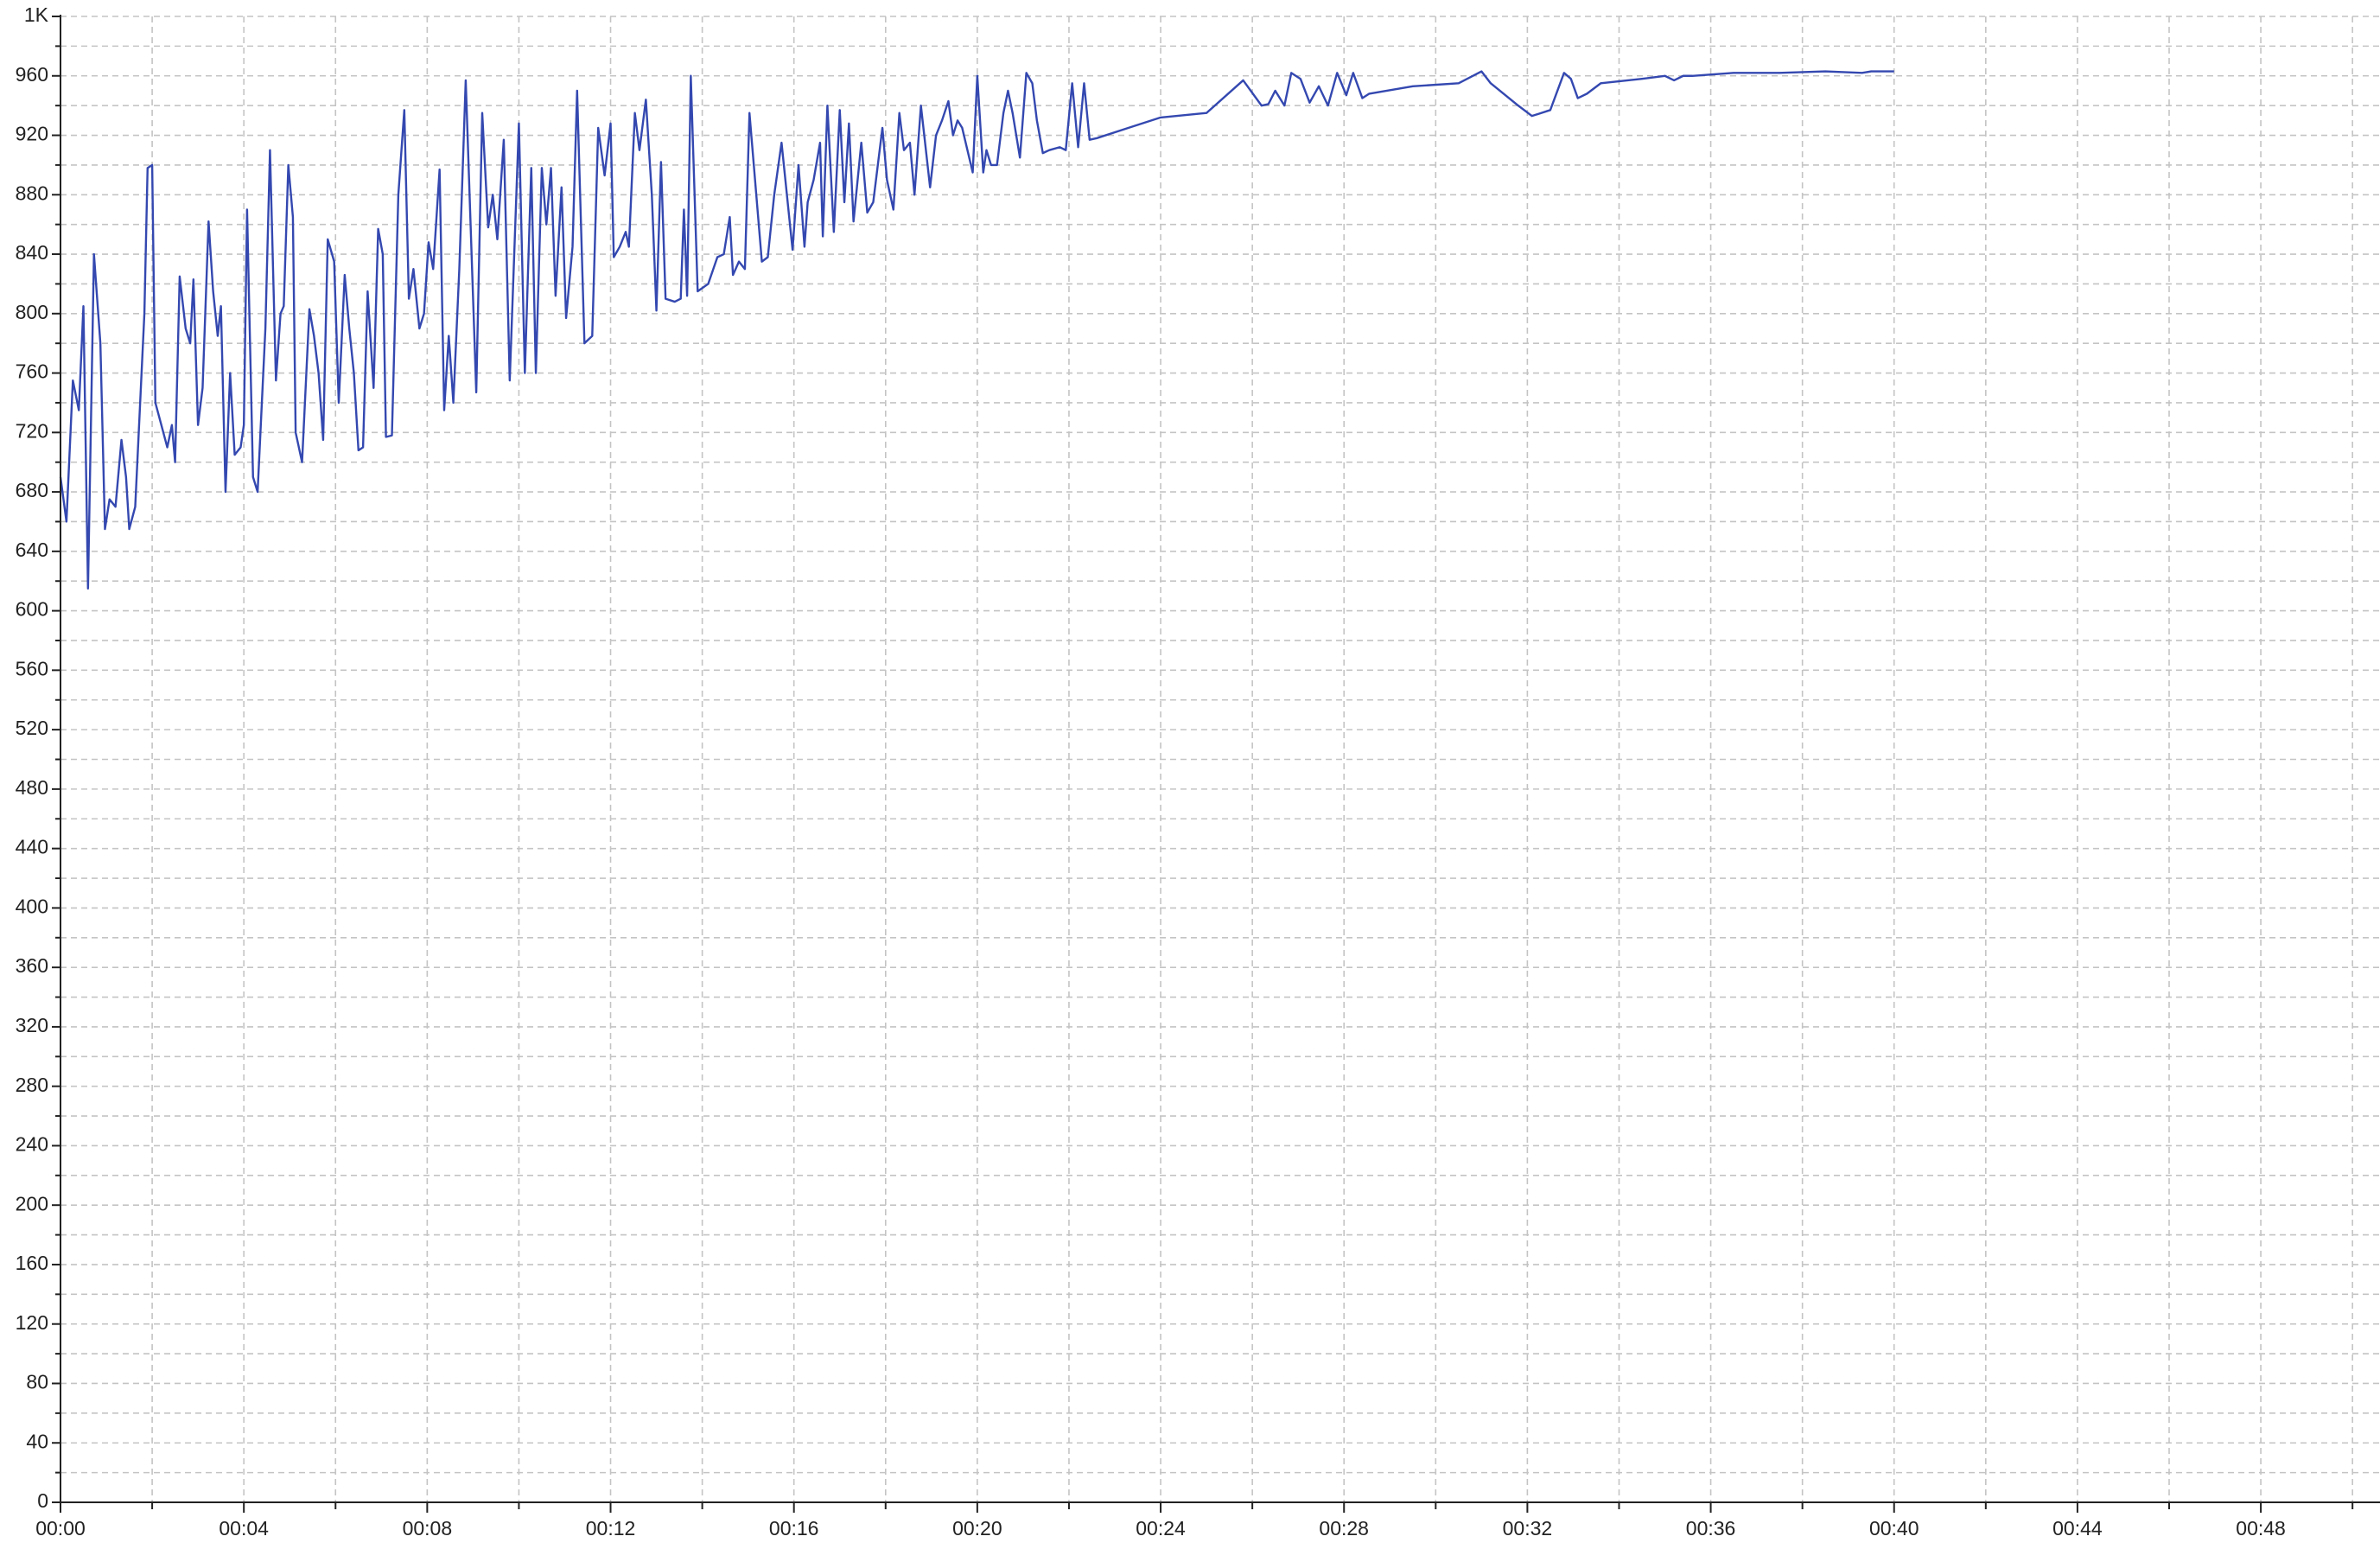  Describe the element at coordinates (32, 847) in the screenshot. I see `y-tick-label: 440` at that location.